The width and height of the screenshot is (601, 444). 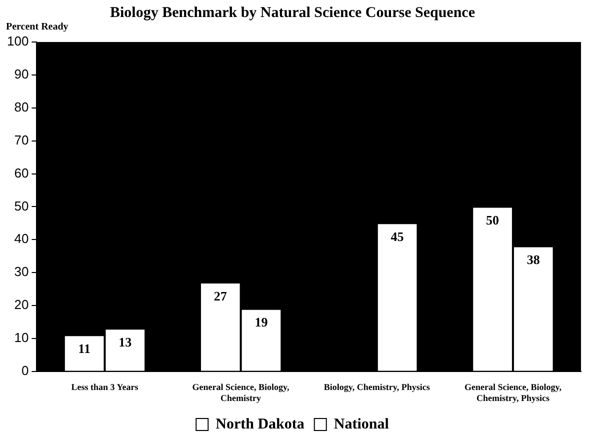 I want to click on y-tick-label: 80, so click(x=21, y=106).